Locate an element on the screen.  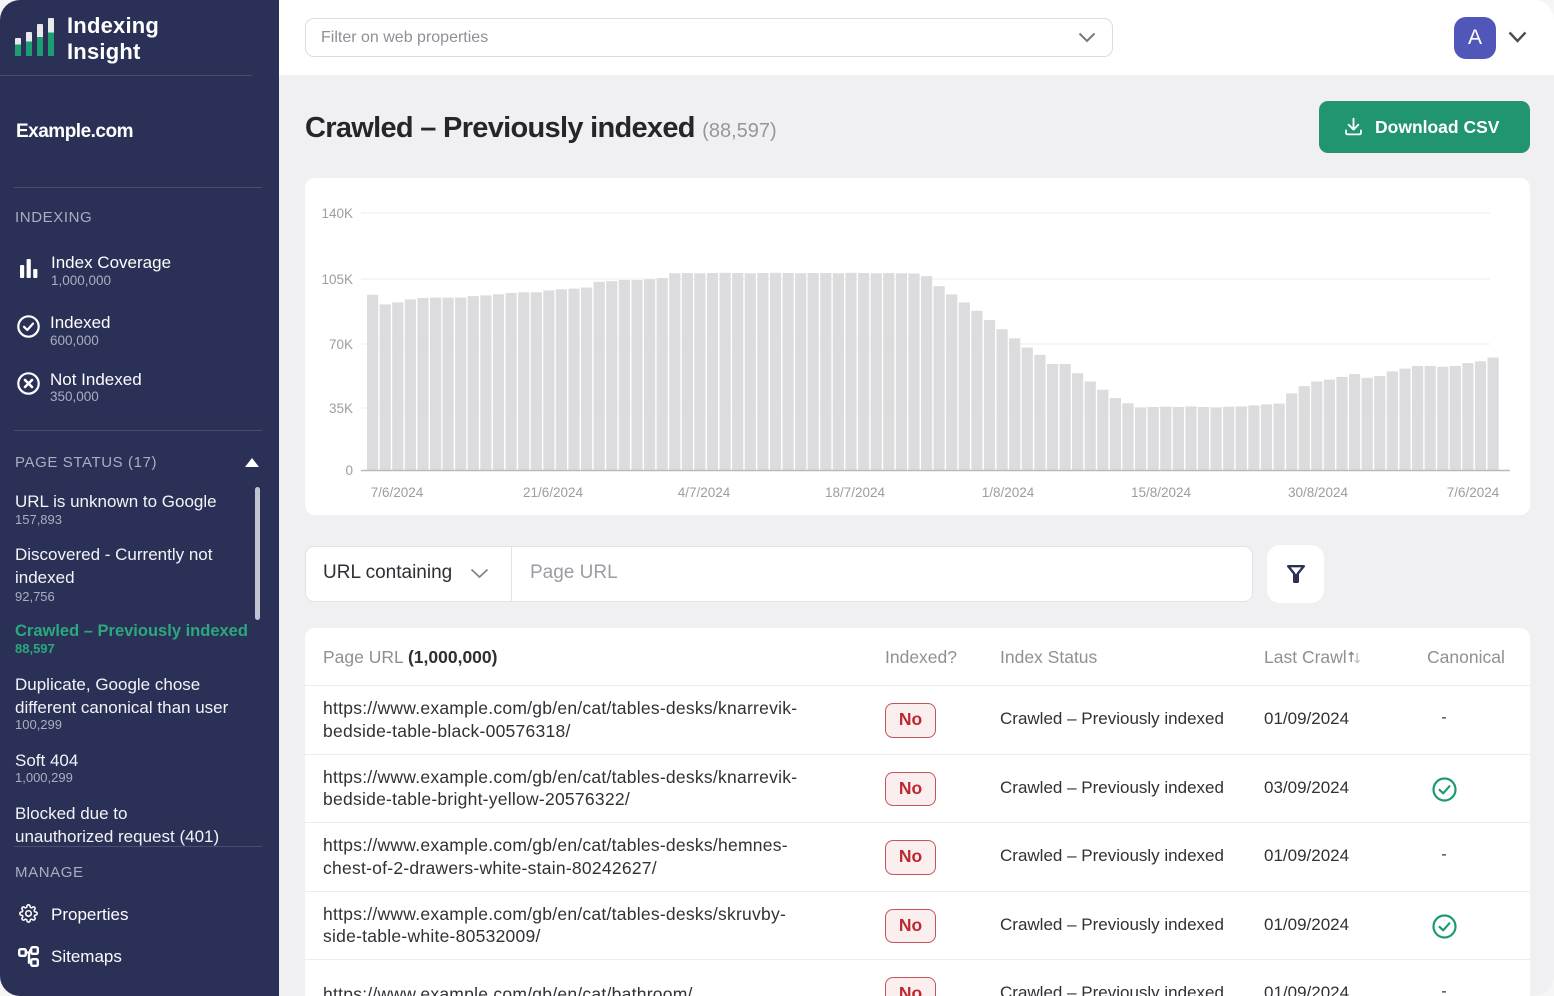
svg-text: 35K is located at coordinates (341, 408).